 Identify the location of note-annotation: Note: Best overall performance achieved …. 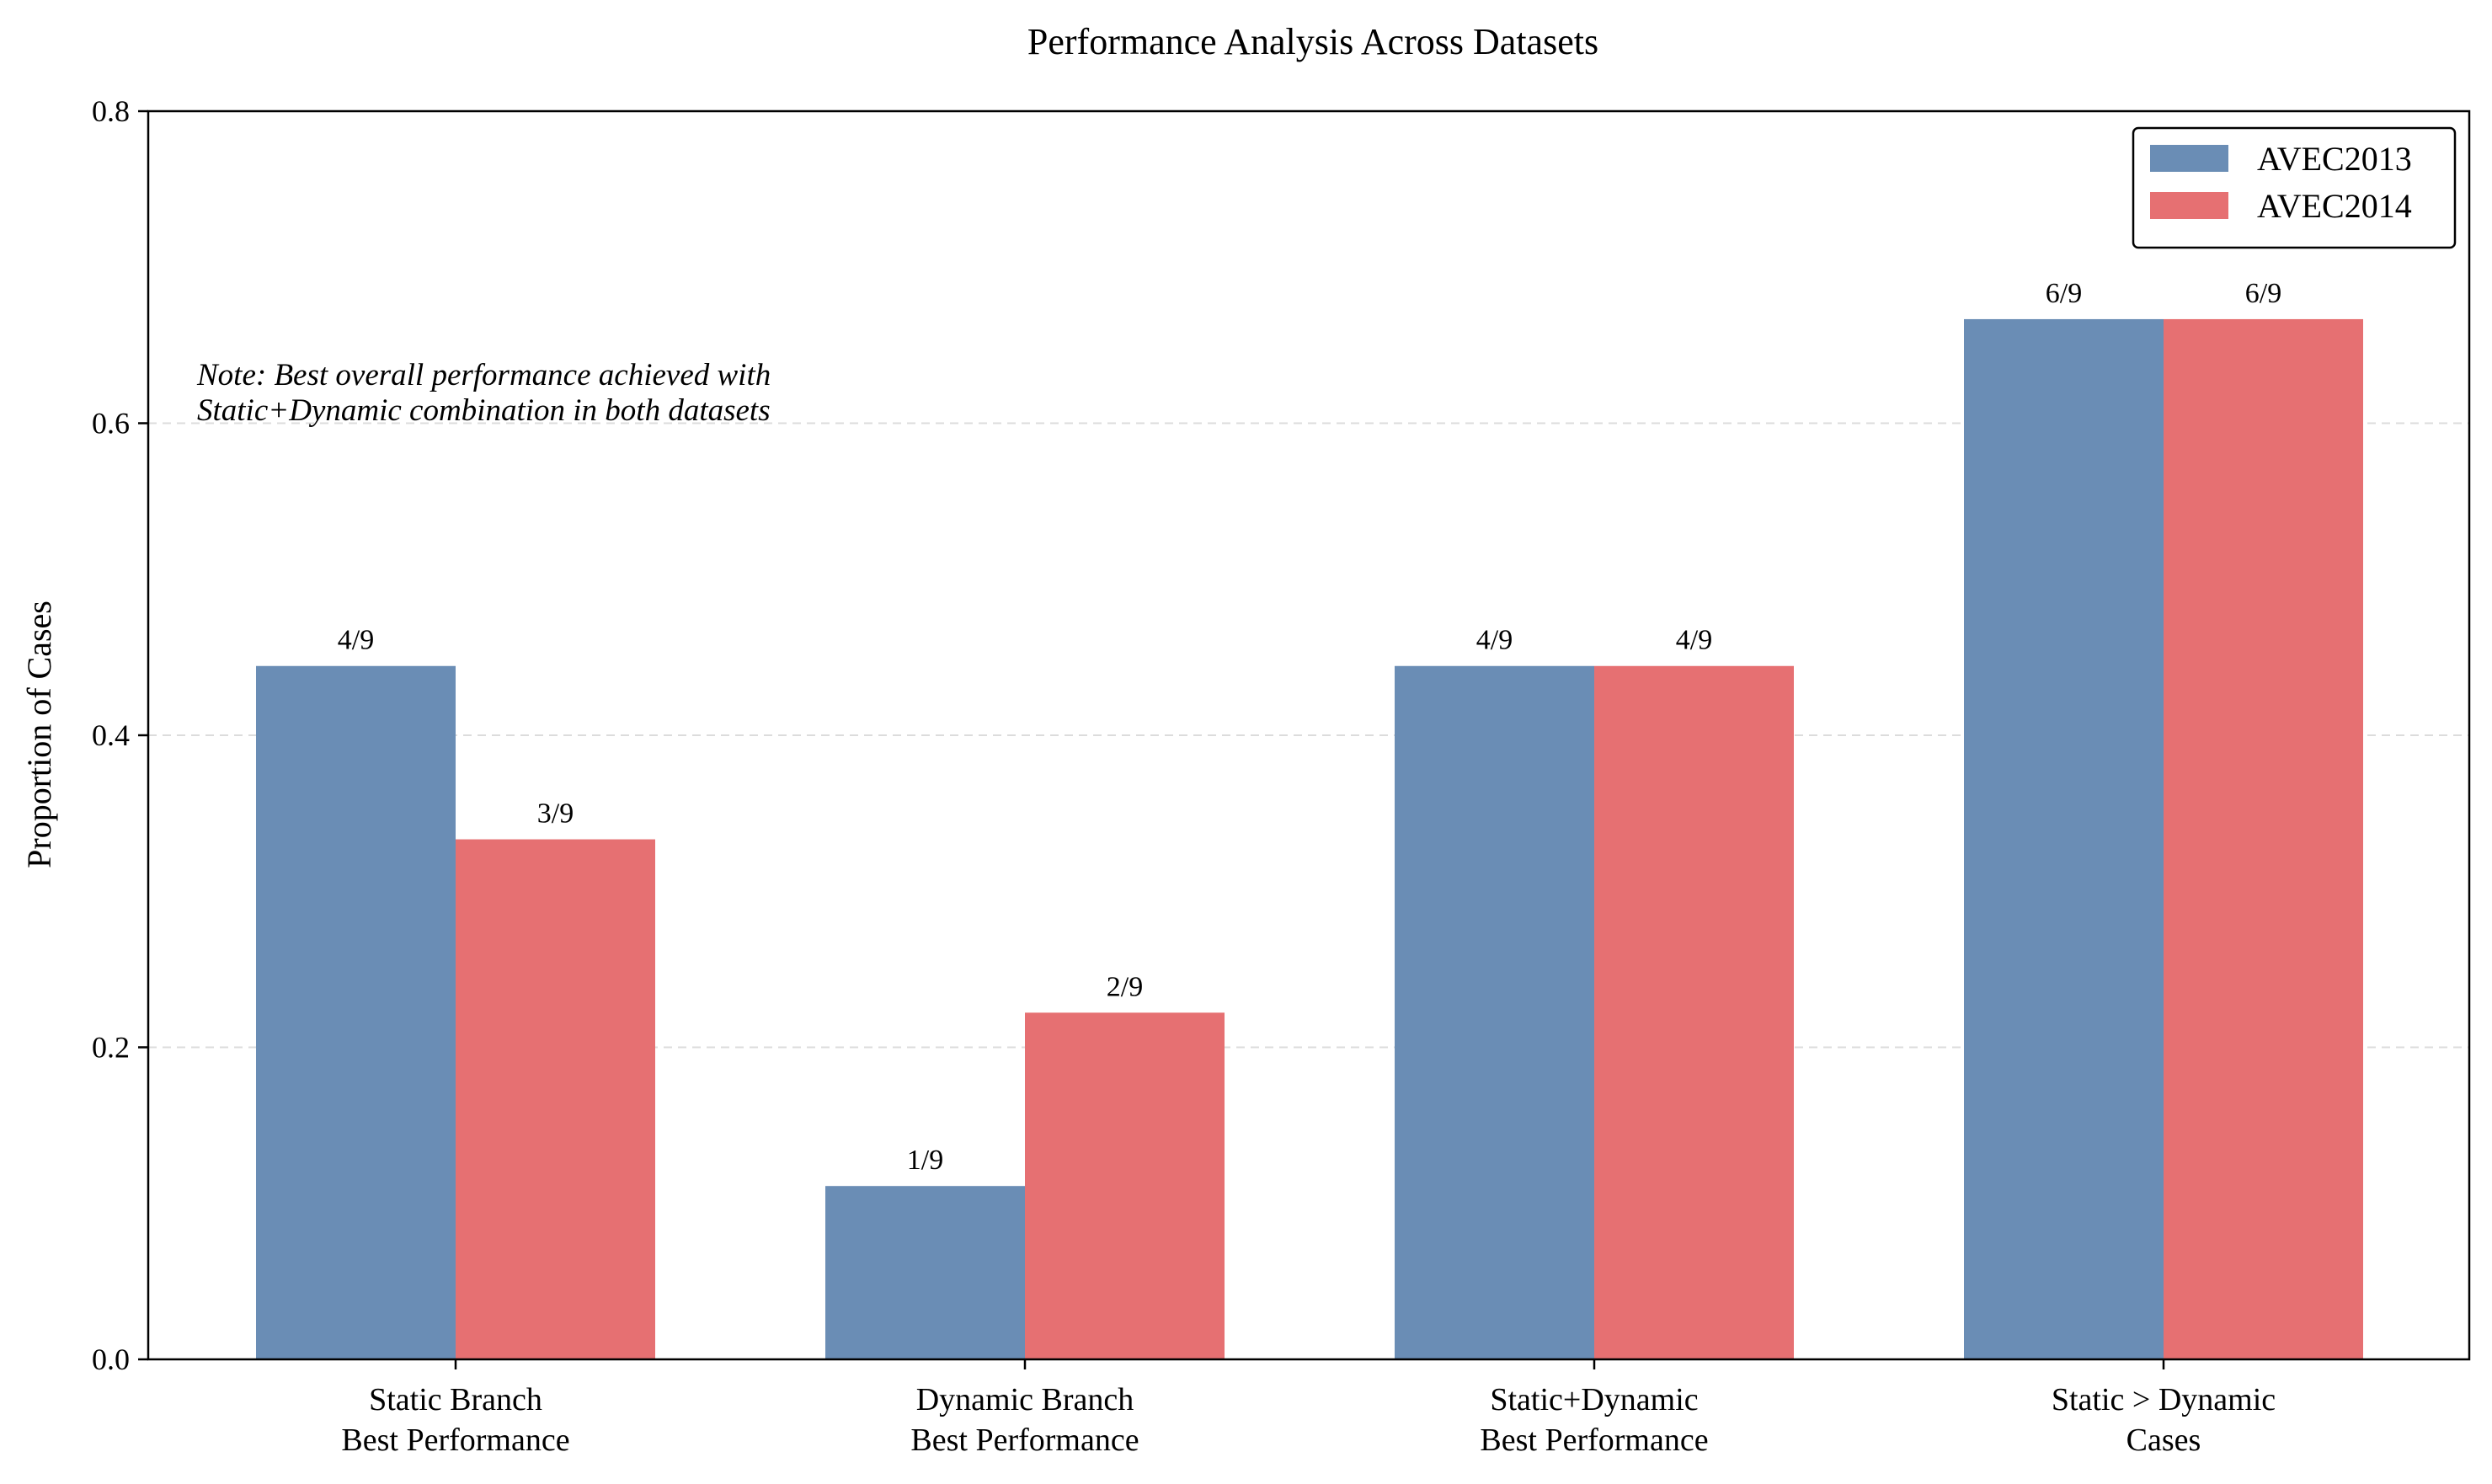
(483, 393).